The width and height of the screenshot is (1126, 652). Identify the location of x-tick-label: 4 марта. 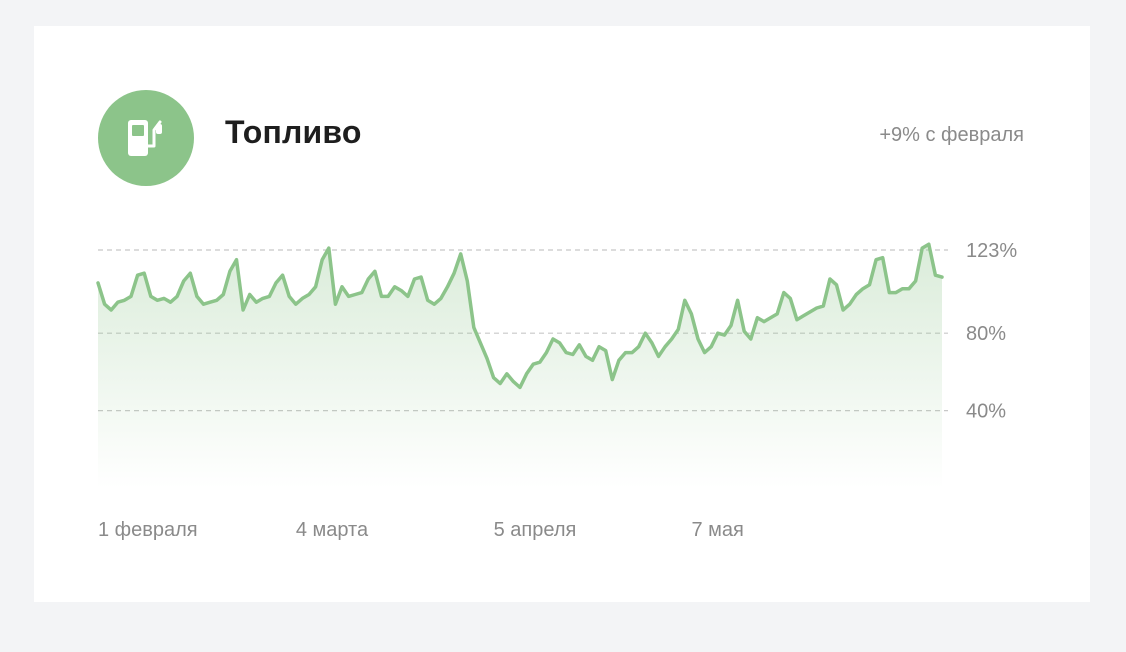
(332, 530).